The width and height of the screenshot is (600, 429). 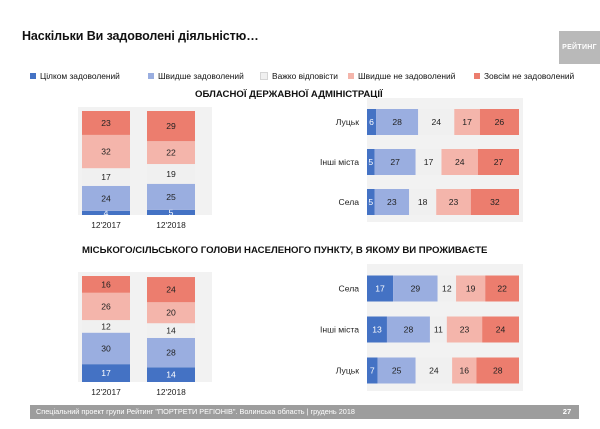 I want to click on data-label: 5, so click(x=171, y=212).